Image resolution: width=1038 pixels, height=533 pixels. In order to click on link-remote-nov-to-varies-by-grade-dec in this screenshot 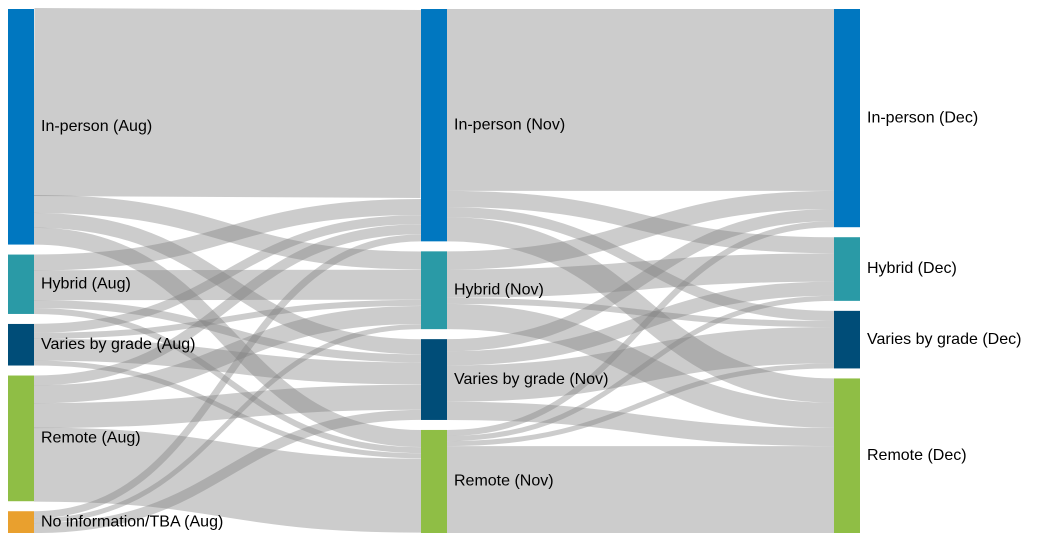, I will do `click(640, 405)`.